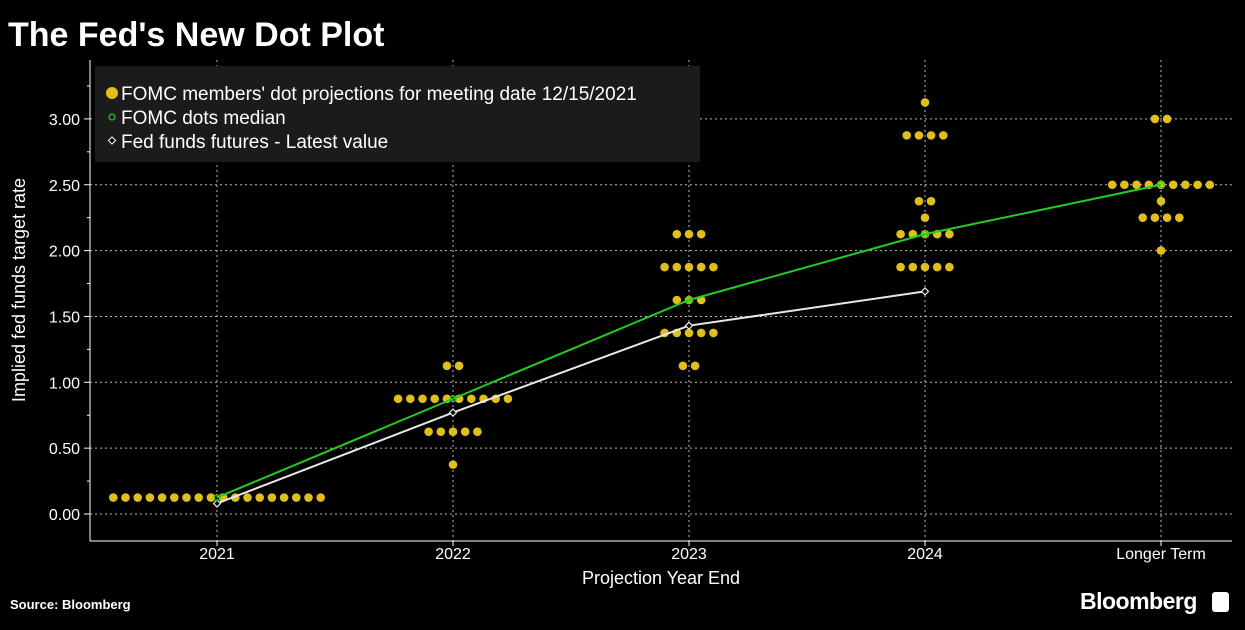  I want to click on x-axis-label: Projection Year End, so click(661, 578).